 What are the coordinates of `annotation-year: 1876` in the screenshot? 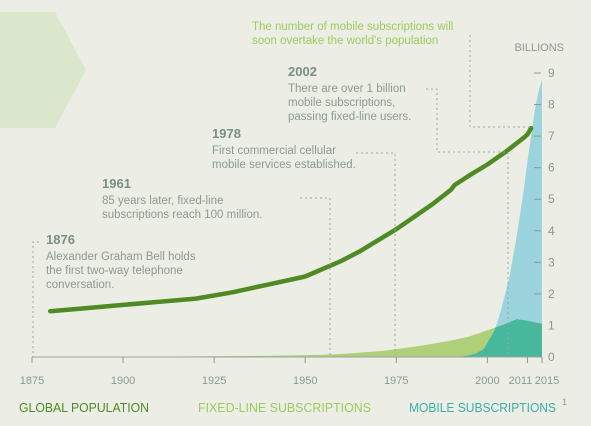 It's located at (60, 239).